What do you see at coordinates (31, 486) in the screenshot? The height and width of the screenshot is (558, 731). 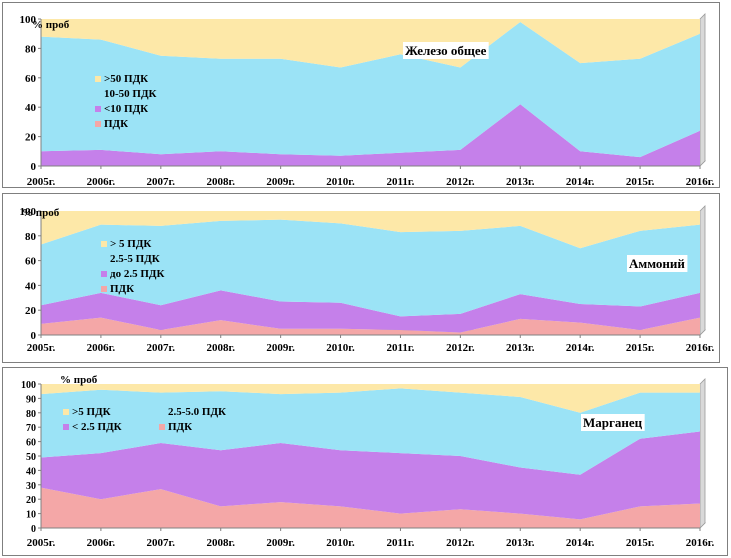 I see `y-tick-label: 30` at bounding box center [31, 486].